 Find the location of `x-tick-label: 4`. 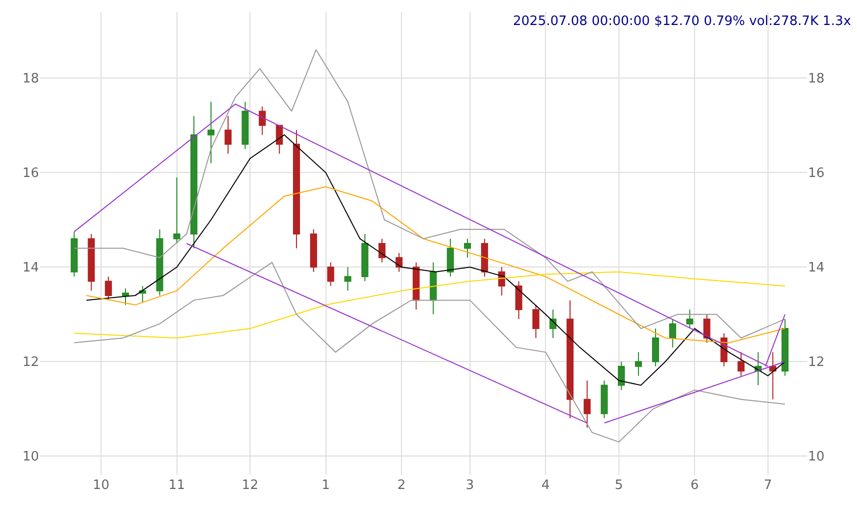

x-tick-label: 4 is located at coordinates (545, 485).